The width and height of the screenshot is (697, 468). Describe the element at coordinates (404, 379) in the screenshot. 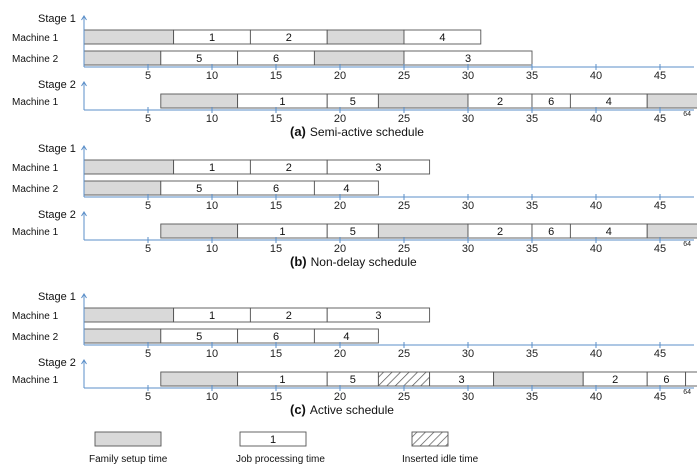

I see `idle-block` at that location.